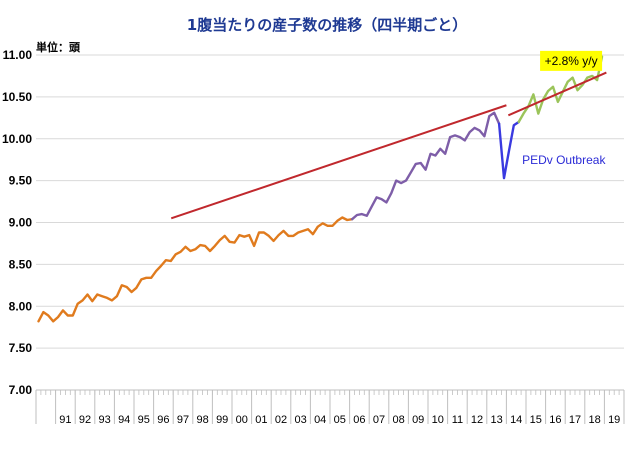 The height and width of the screenshot is (460, 630). What do you see at coordinates (320, 420) in the screenshot?
I see `x-tick-label: 04` at bounding box center [320, 420].